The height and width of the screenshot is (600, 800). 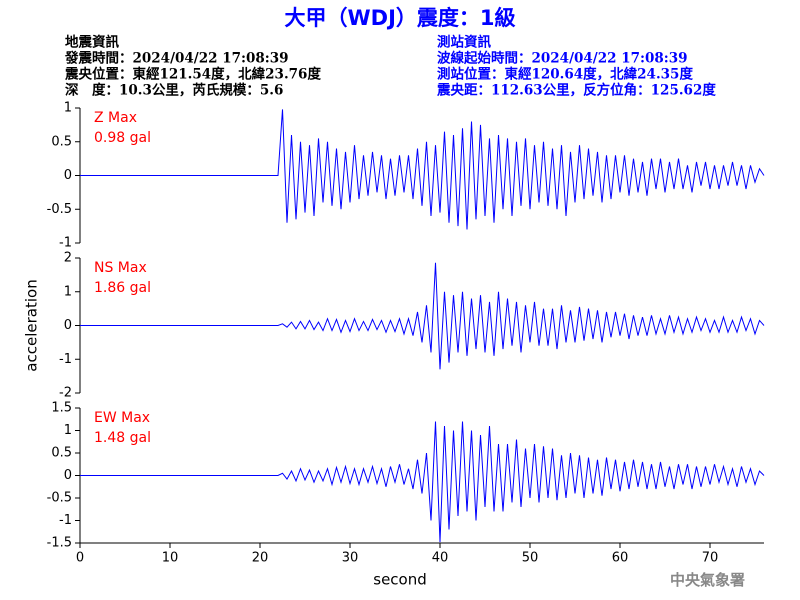 I want to click on max-label: EW Max, so click(x=122, y=418).